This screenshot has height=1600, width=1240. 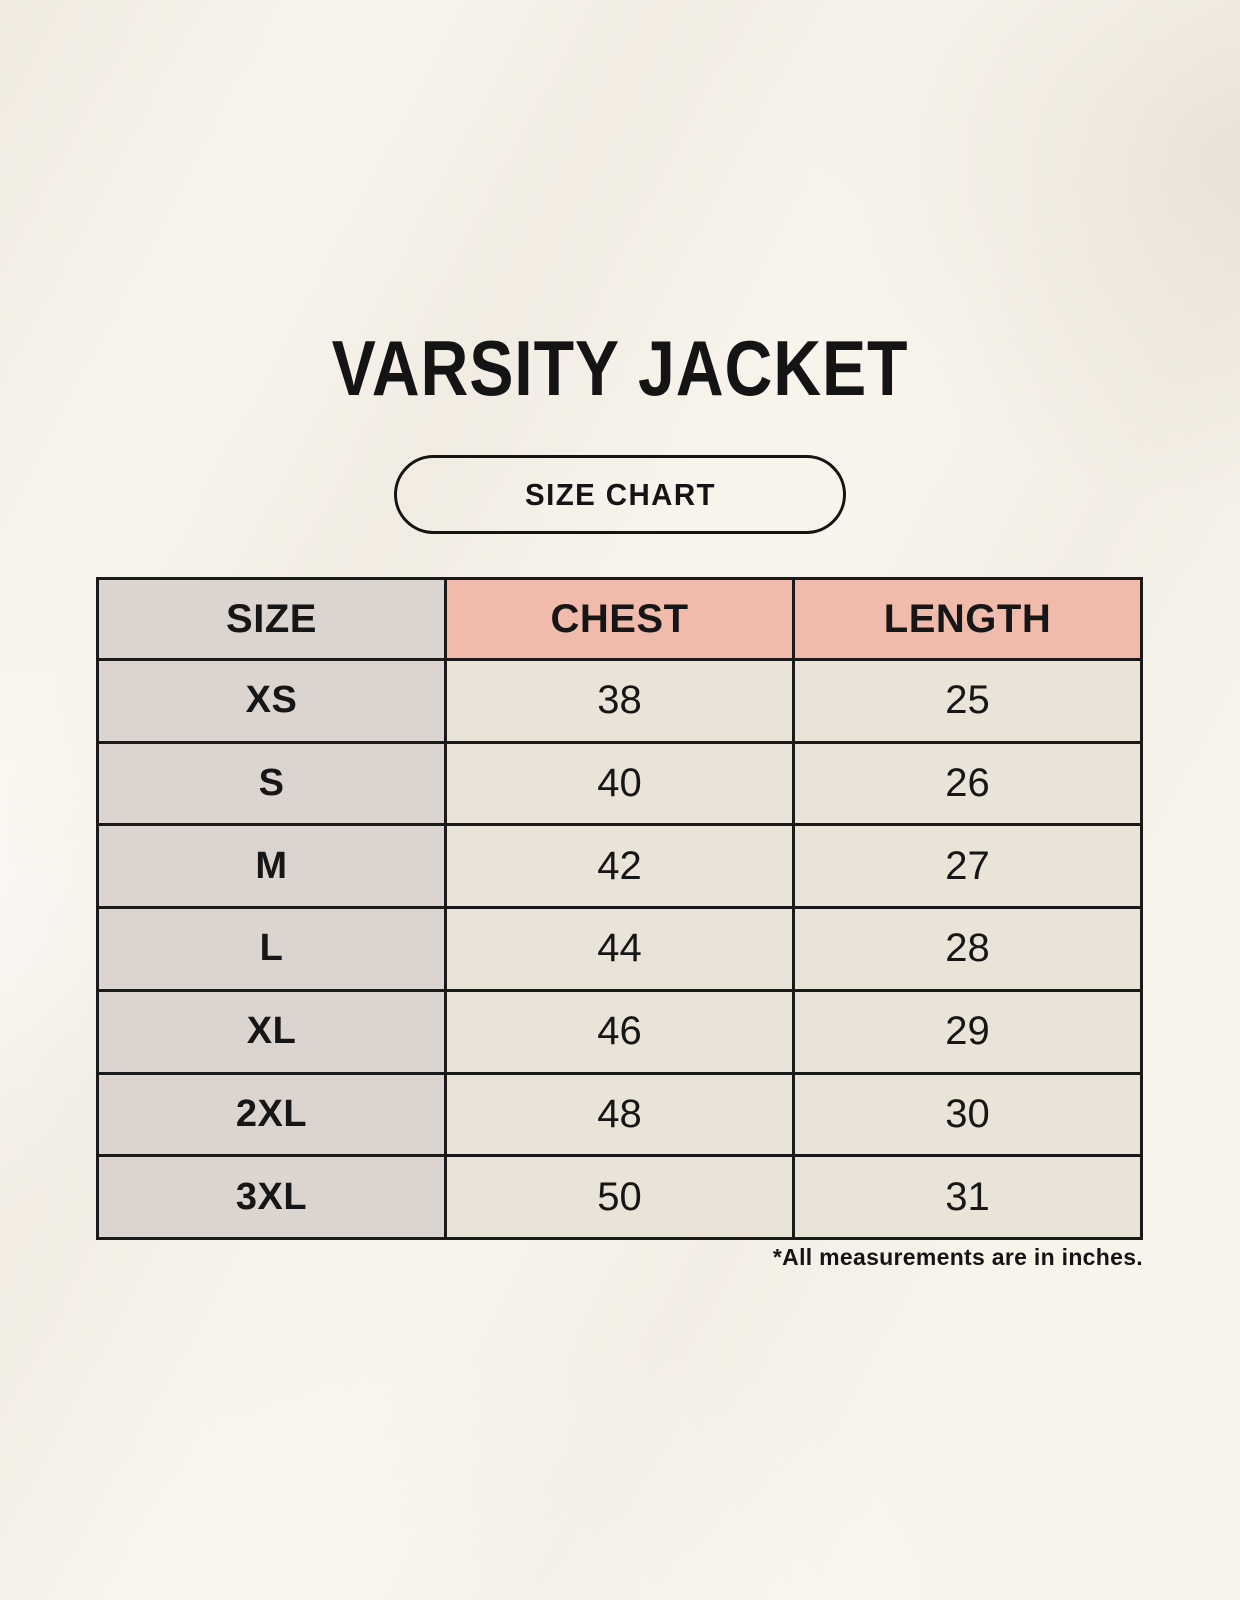 What do you see at coordinates (271, 866) in the screenshot?
I see `size-cell: M` at bounding box center [271, 866].